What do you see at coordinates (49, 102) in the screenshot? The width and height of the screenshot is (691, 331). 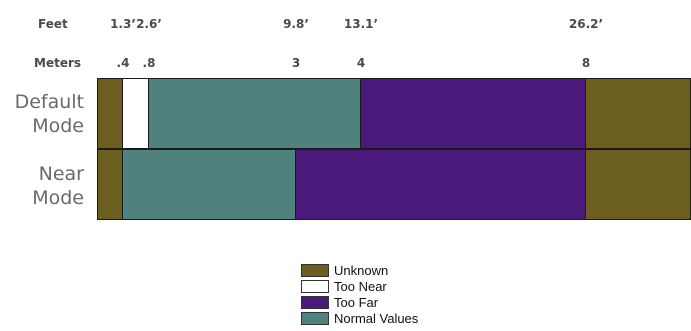 I see `default-mode-label-line1: Default` at bounding box center [49, 102].